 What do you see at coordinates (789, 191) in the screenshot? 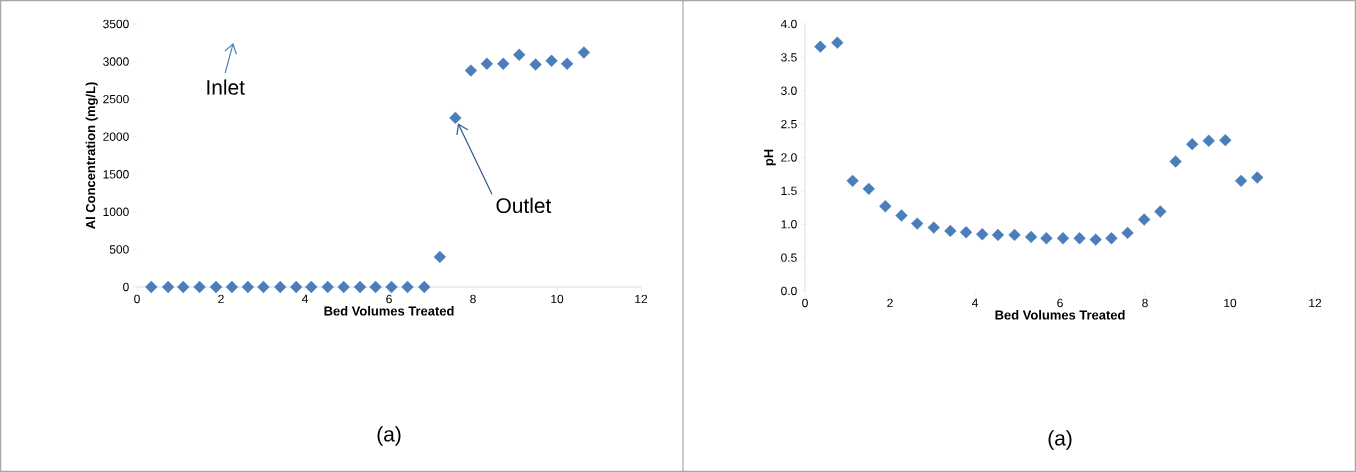
I see `y-tick-label: 1.5` at bounding box center [789, 191].